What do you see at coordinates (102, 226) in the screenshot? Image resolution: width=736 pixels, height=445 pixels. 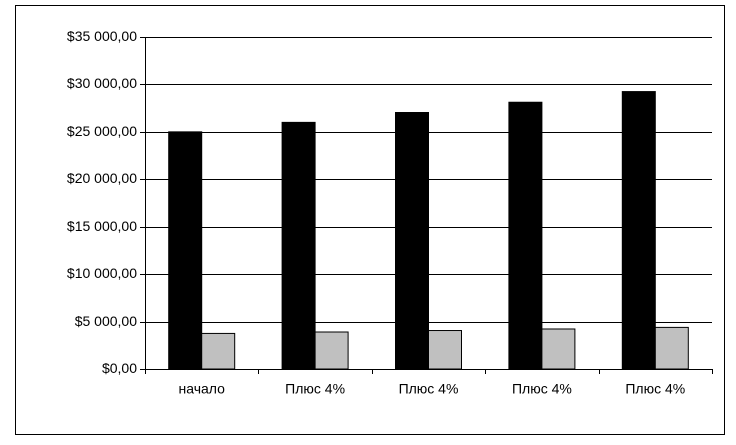 I see `y-tick-label: $15 000,00` at bounding box center [102, 226].